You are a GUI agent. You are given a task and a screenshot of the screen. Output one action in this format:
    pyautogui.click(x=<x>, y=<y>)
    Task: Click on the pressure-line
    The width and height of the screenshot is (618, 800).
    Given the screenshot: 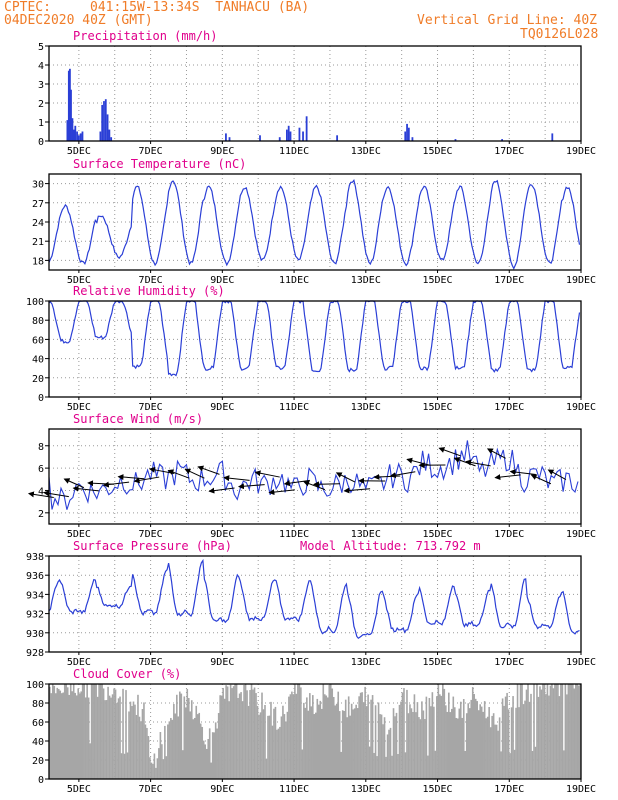 What is the action you would take?
    pyautogui.click(x=314, y=598)
    